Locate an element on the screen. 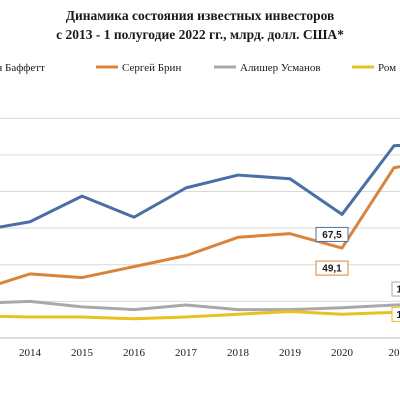 Image resolution: width=400 pixels, height=400 pixels. data-label: 14 is located at coordinates (398, 315).